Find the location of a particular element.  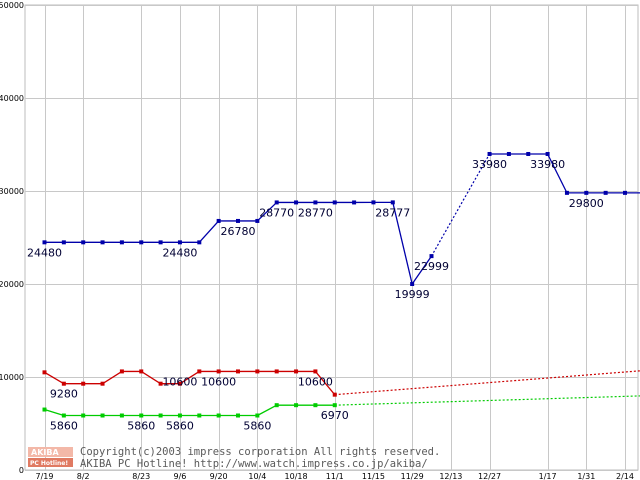

data-label: 22999 is located at coordinates (431, 266).